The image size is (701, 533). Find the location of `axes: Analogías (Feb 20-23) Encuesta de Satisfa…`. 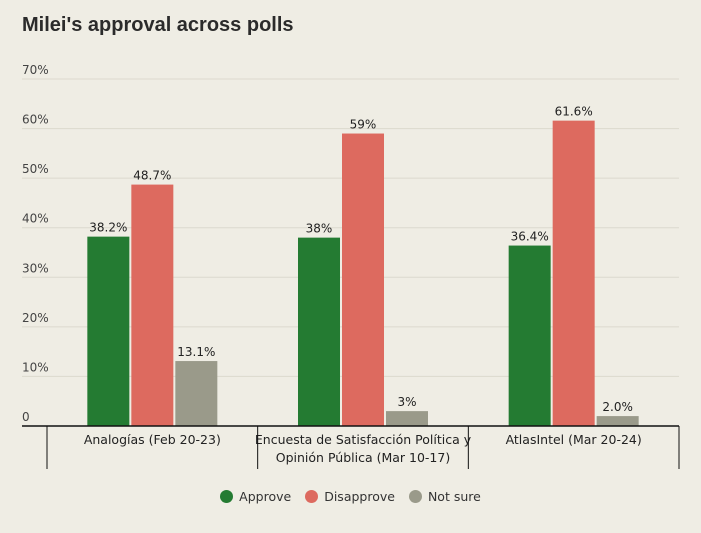

axes: Analogías (Feb 20-23) Encuesta de Satisfa… is located at coordinates (351, 447).